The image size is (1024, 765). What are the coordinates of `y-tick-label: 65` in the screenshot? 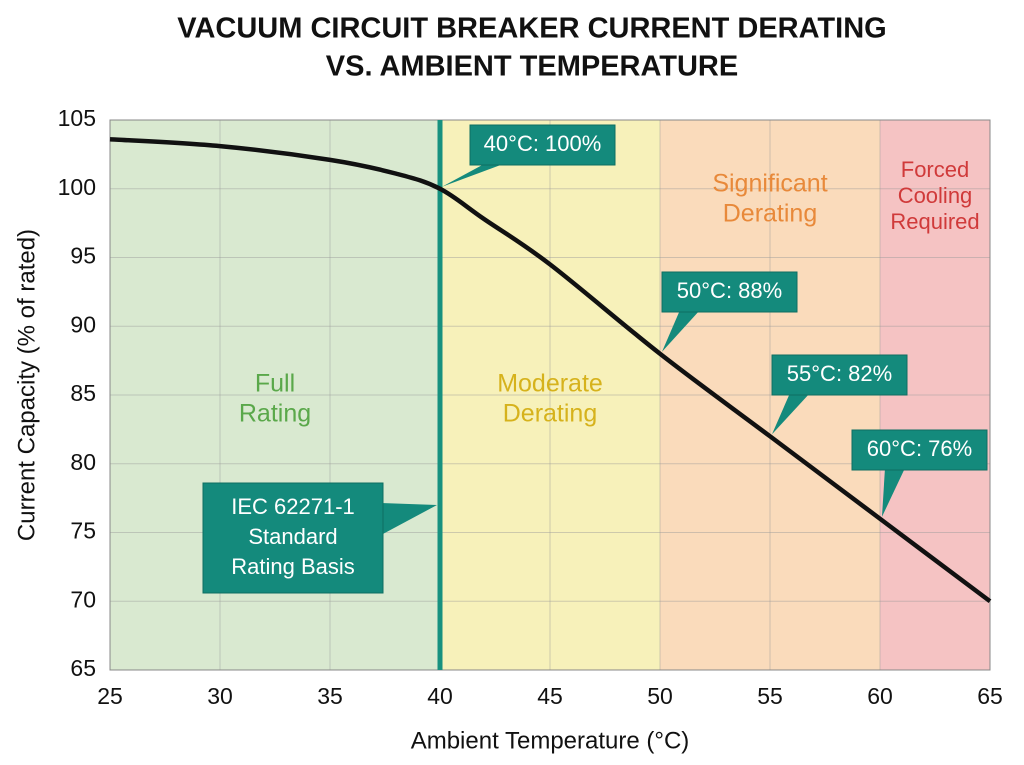 It's located at (83, 668).